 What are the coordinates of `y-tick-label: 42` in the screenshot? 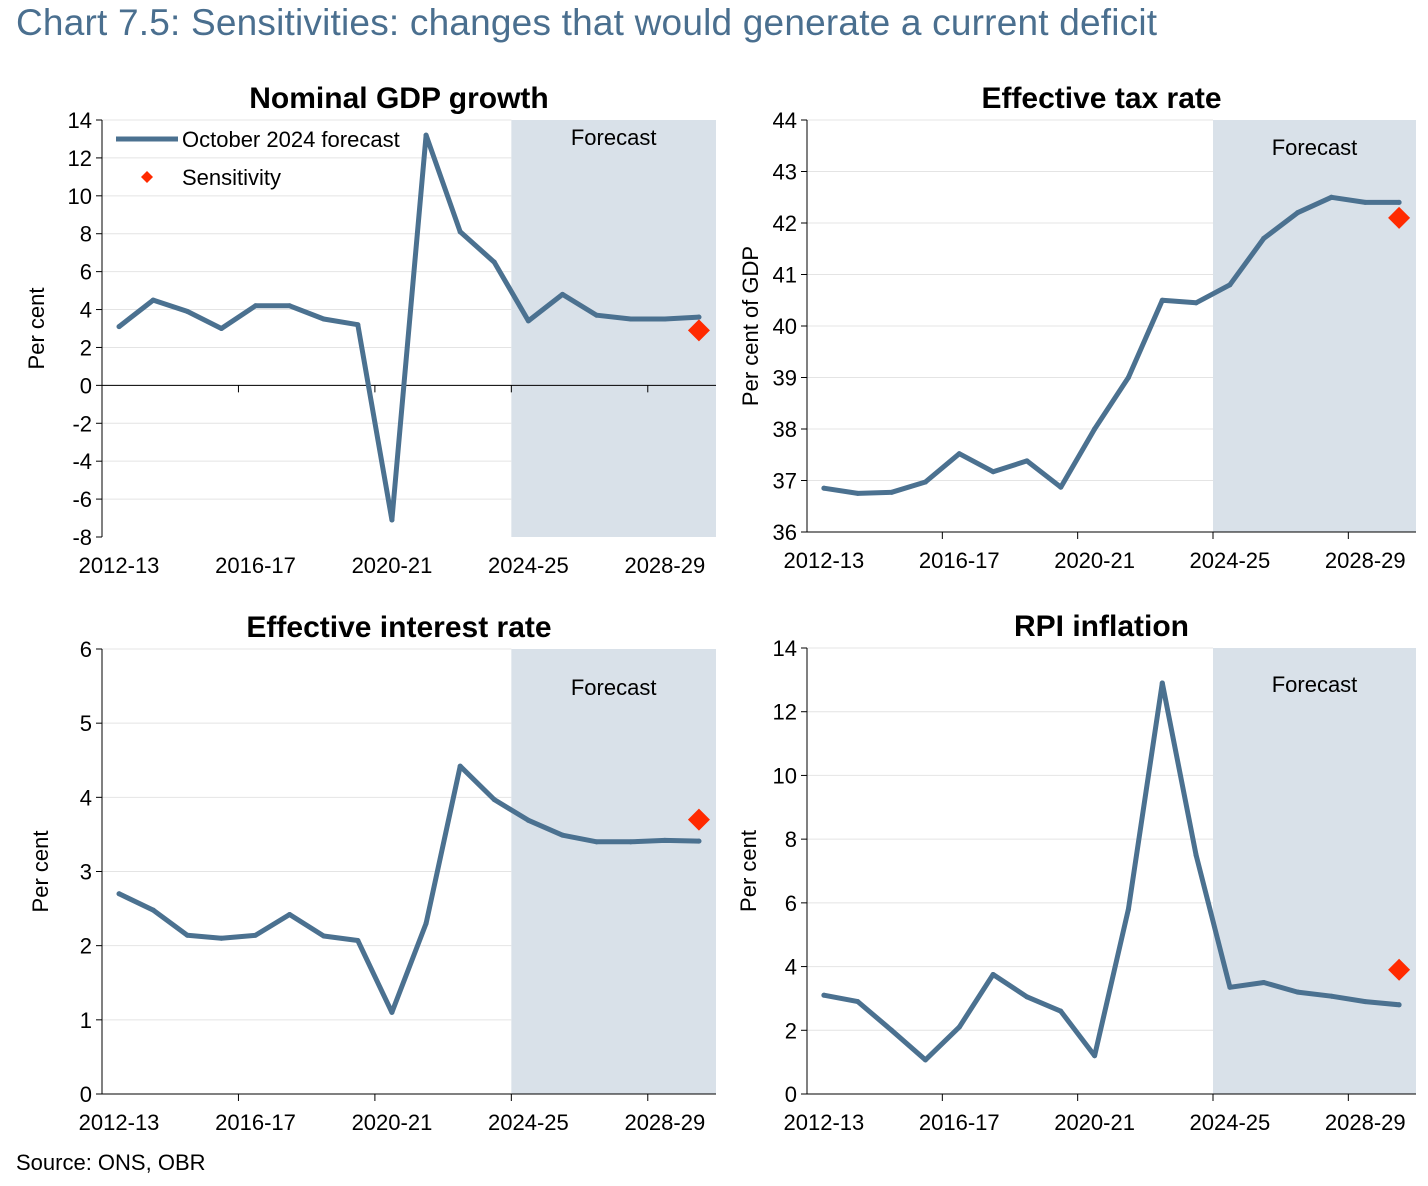 It's located at (785, 223).